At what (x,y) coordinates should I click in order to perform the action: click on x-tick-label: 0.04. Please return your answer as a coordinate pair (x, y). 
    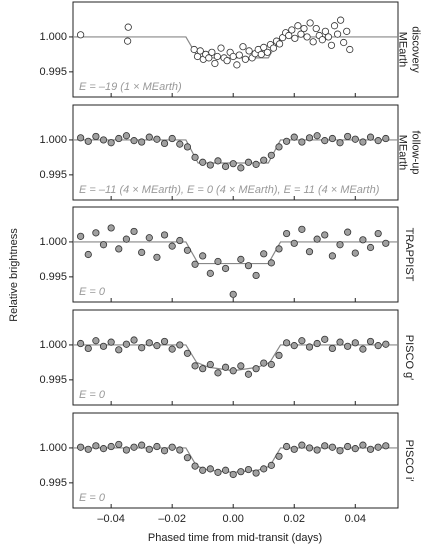
    Looking at the image, I should click on (355, 519).